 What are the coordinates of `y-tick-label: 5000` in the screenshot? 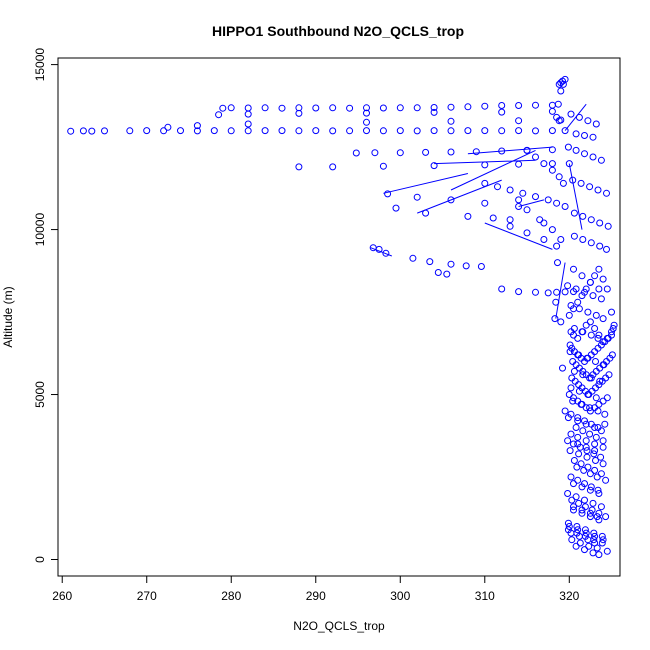 It's located at (40, 394).